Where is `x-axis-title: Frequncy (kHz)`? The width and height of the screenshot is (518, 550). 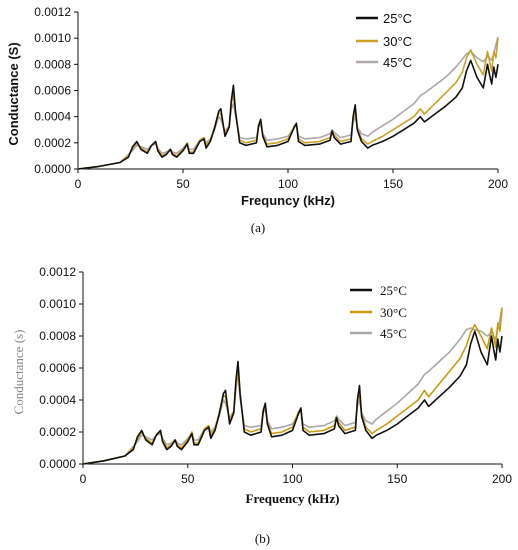
x-axis-title: Frequncy (kHz) is located at coordinates (288, 200).